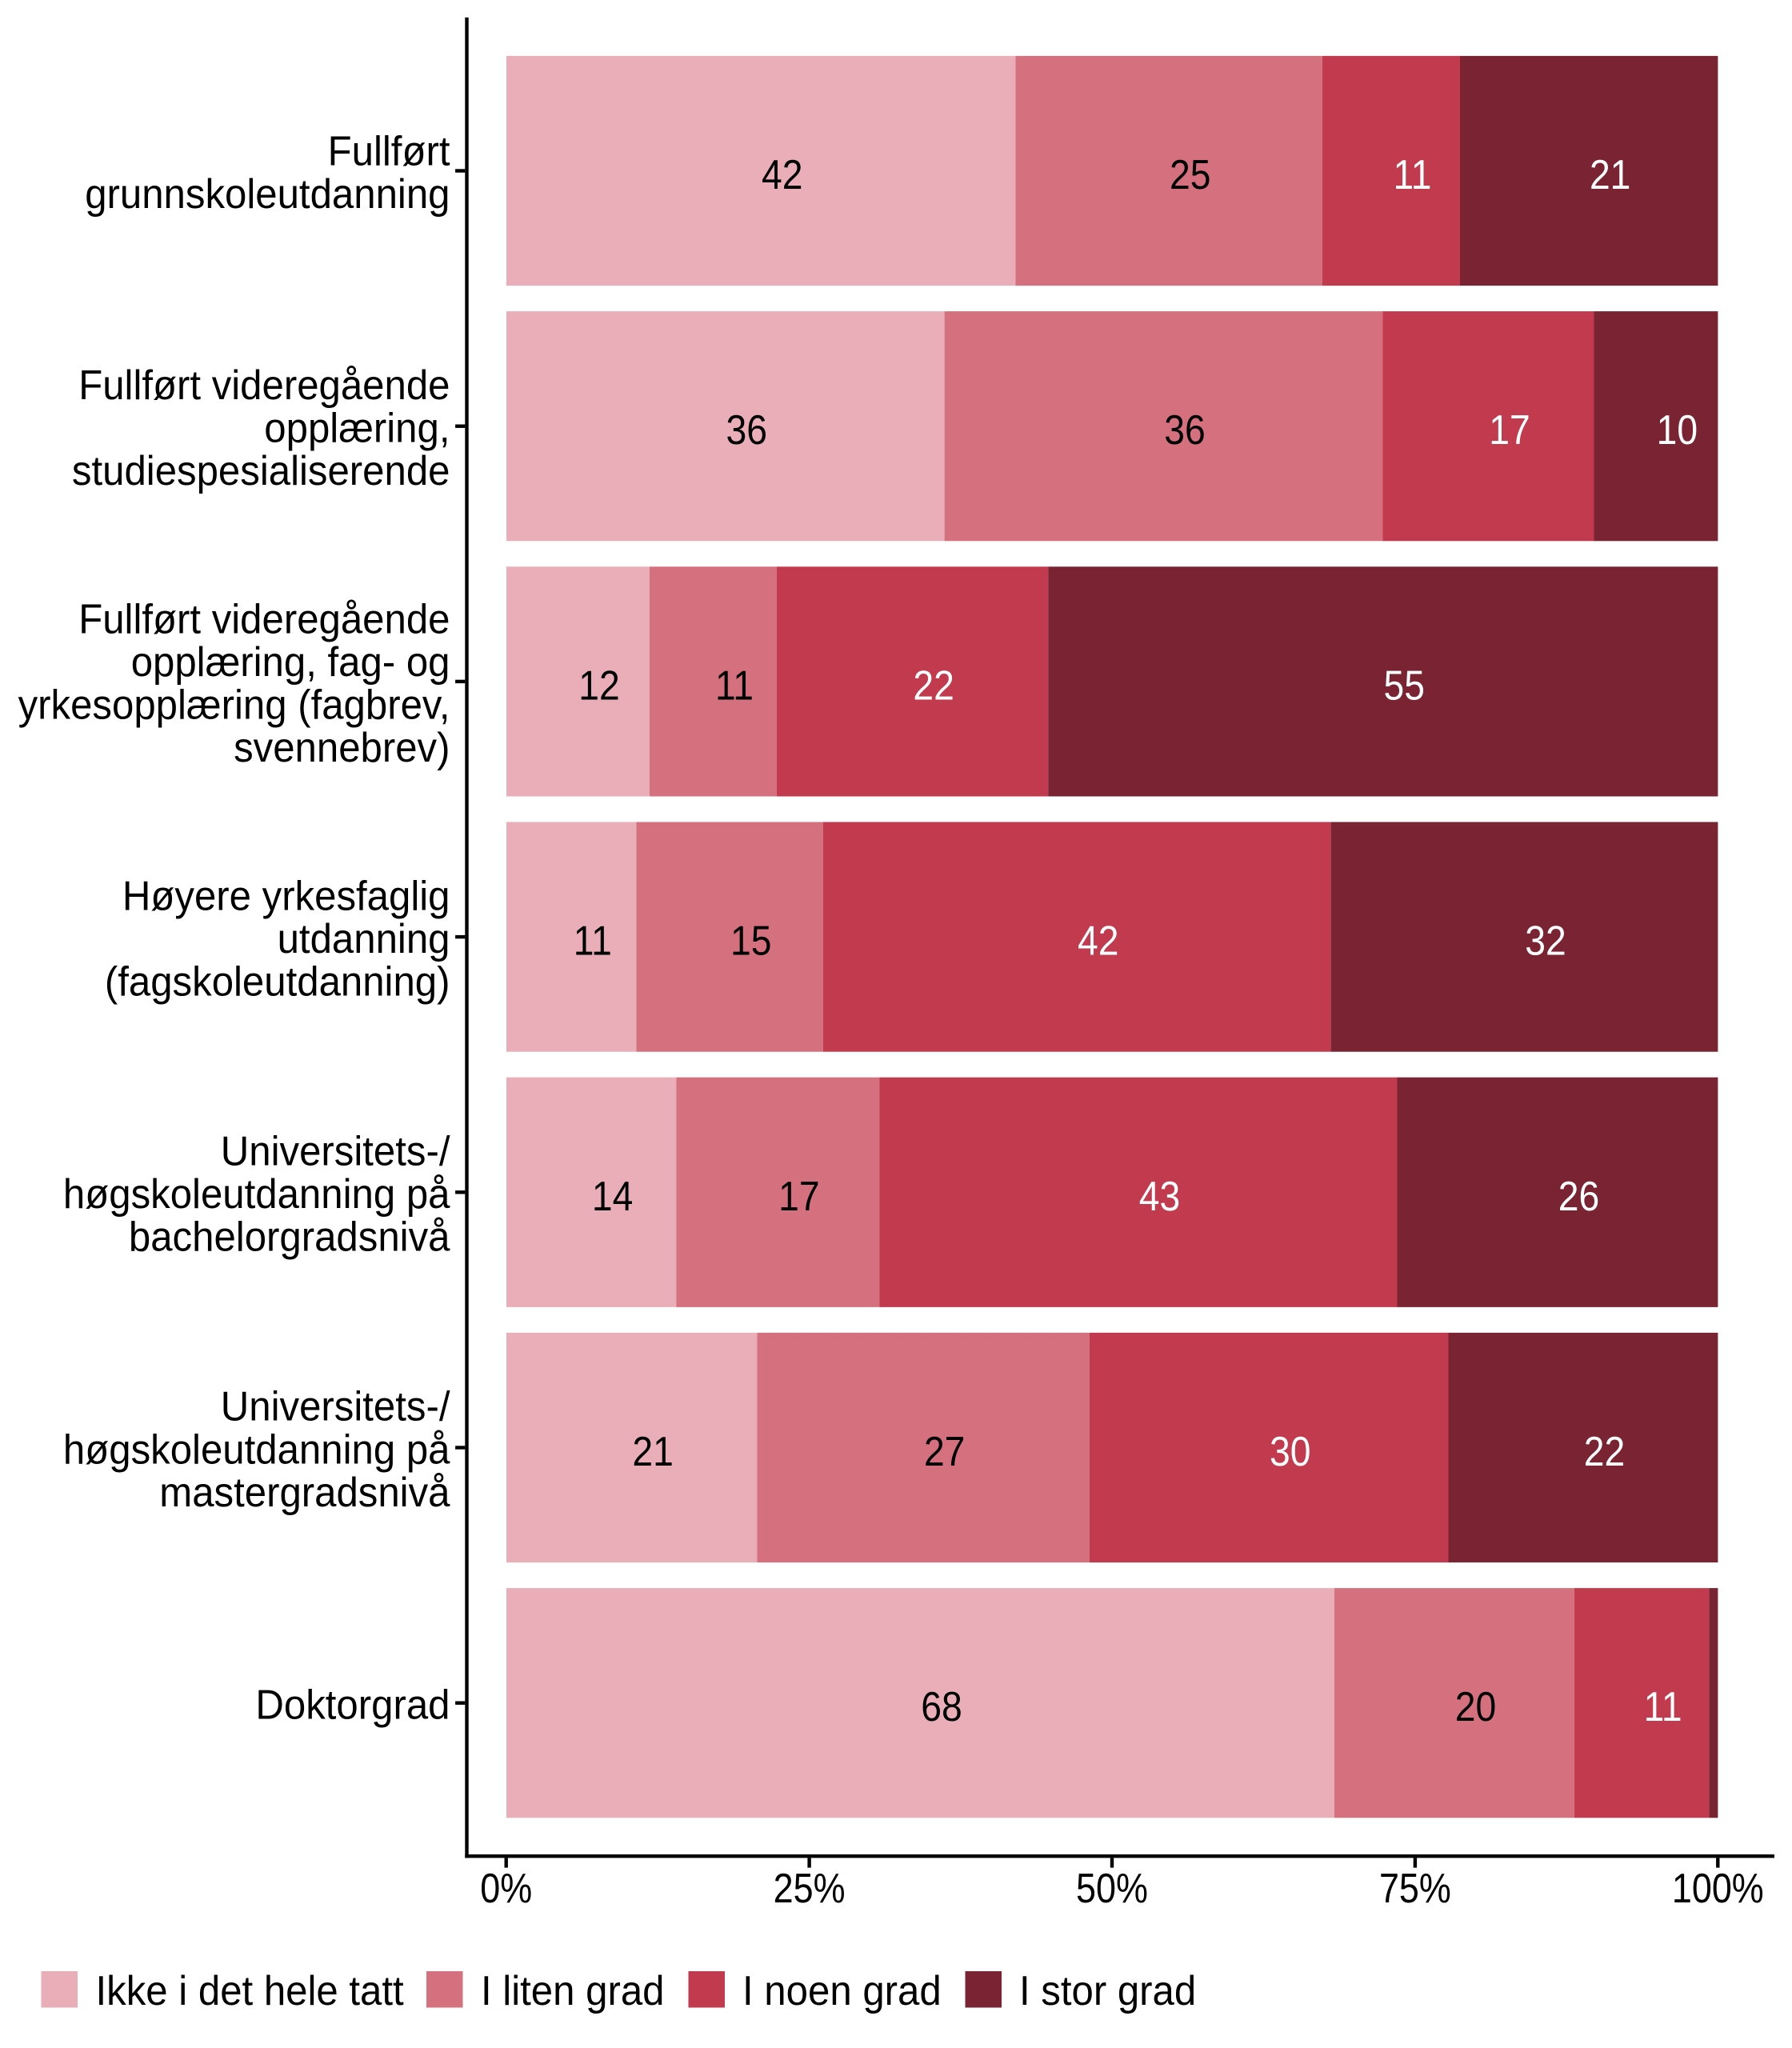  What do you see at coordinates (289, 1237) in the screenshot?
I see `svg-text: bachelorgradsnivå` at bounding box center [289, 1237].